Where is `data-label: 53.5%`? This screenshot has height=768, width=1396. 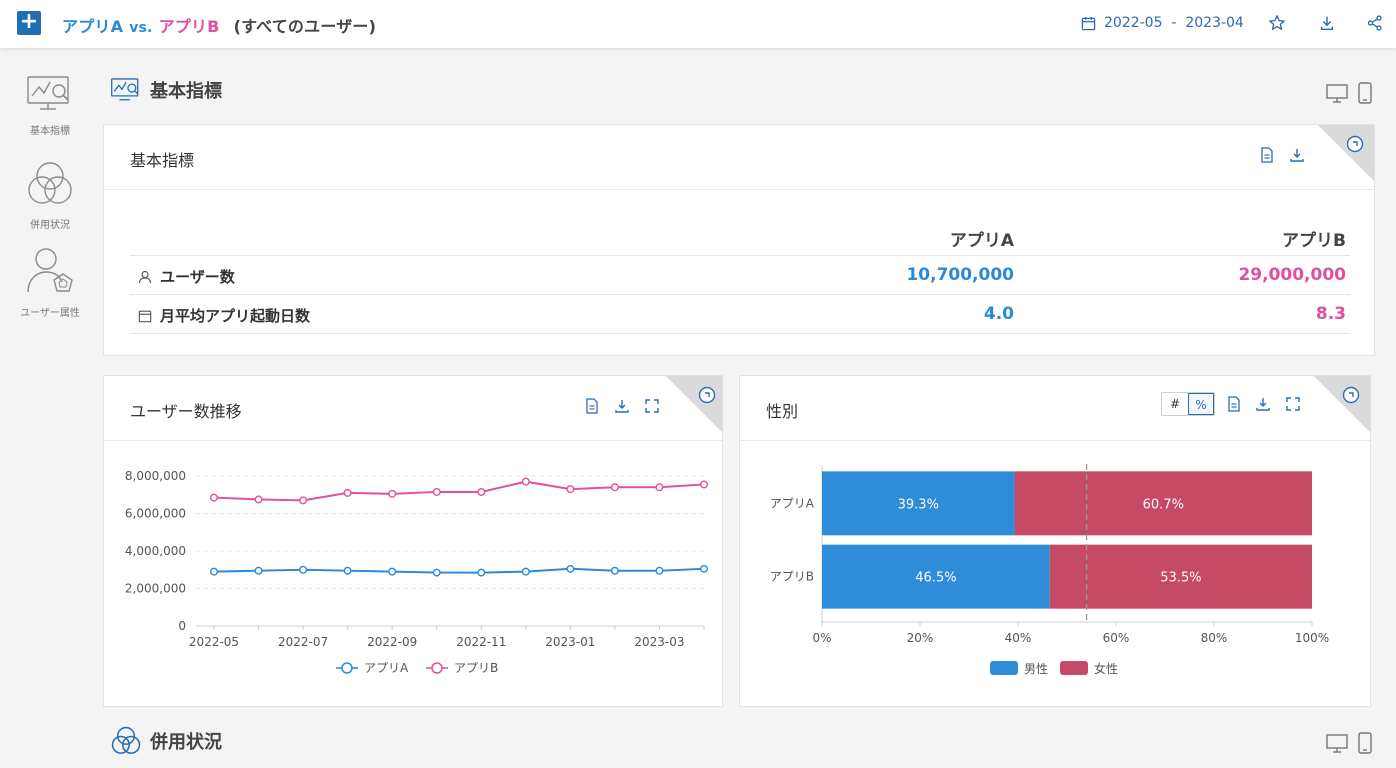
data-label: 53.5% is located at coordinates (1180, 578).